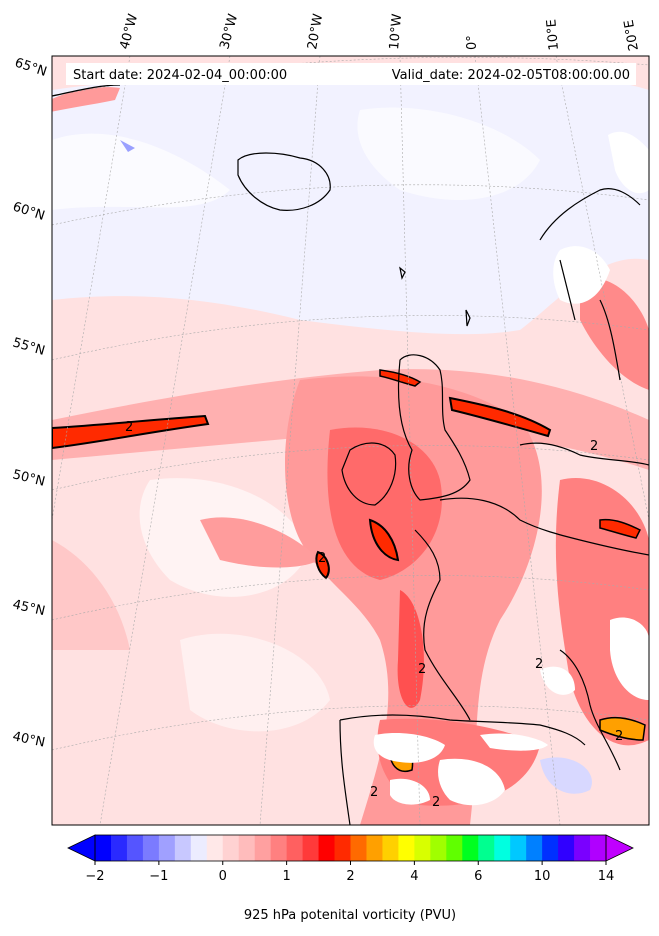 The image size is (659, 936). Describe the element at coordinates (158, 876) in the screenshot. I see `colorbar-tick-label: −1` at that location.